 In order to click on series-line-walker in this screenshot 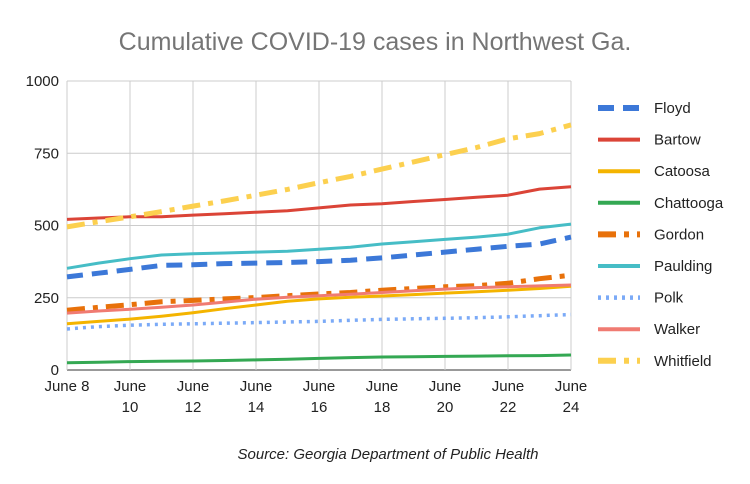, I will do `click(319, 299)`.